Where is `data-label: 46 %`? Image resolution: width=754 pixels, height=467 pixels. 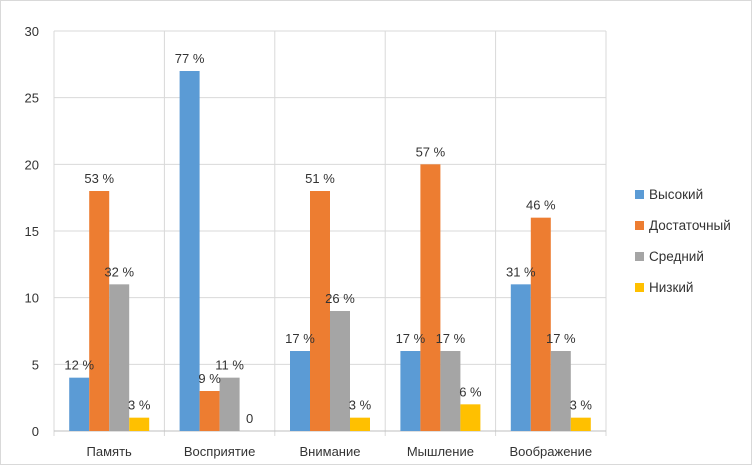 data-label: 46 % is located at coordinates (541, 205).